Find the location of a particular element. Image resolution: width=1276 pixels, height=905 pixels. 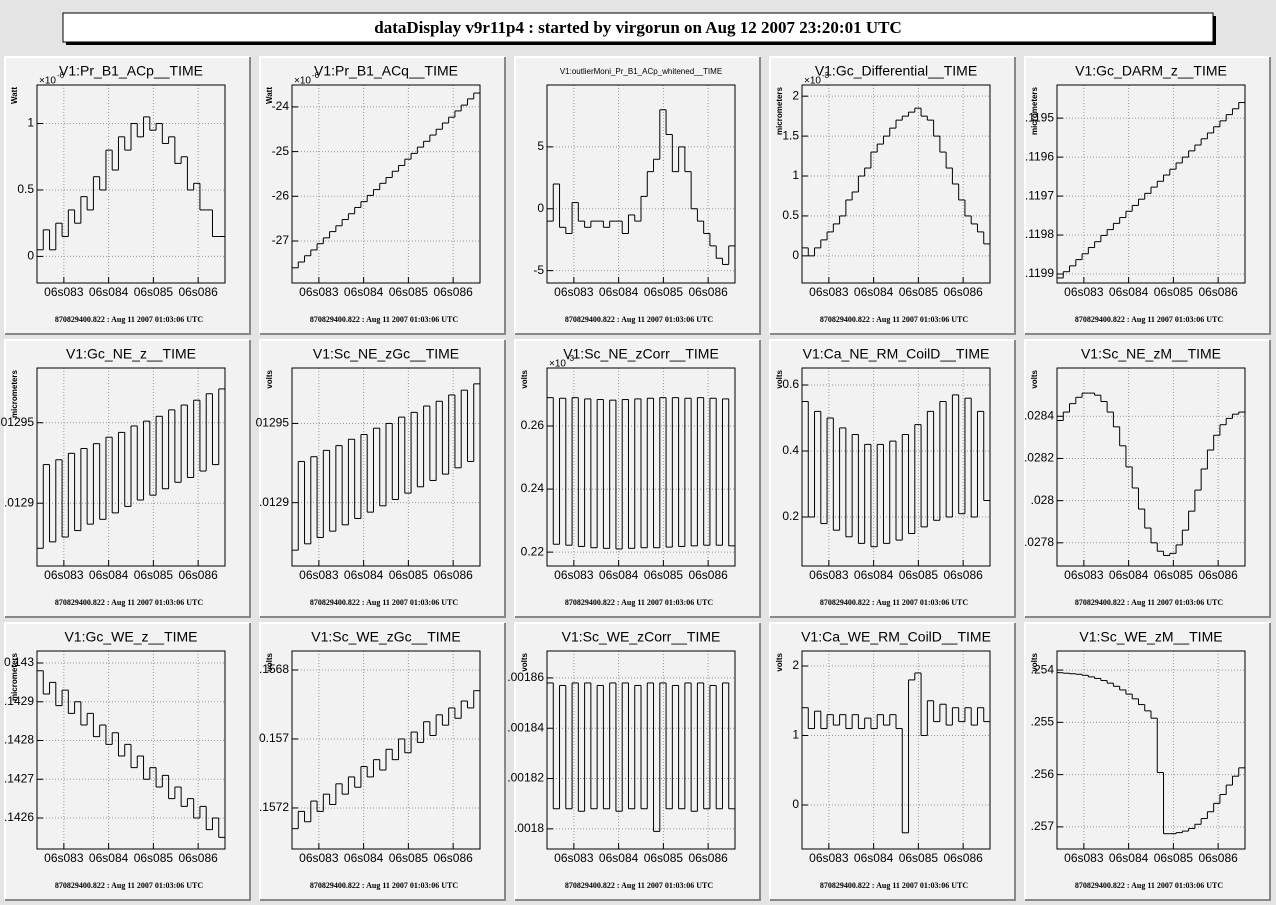

y-tick-label: -25 is located at coordinates (281, 151).